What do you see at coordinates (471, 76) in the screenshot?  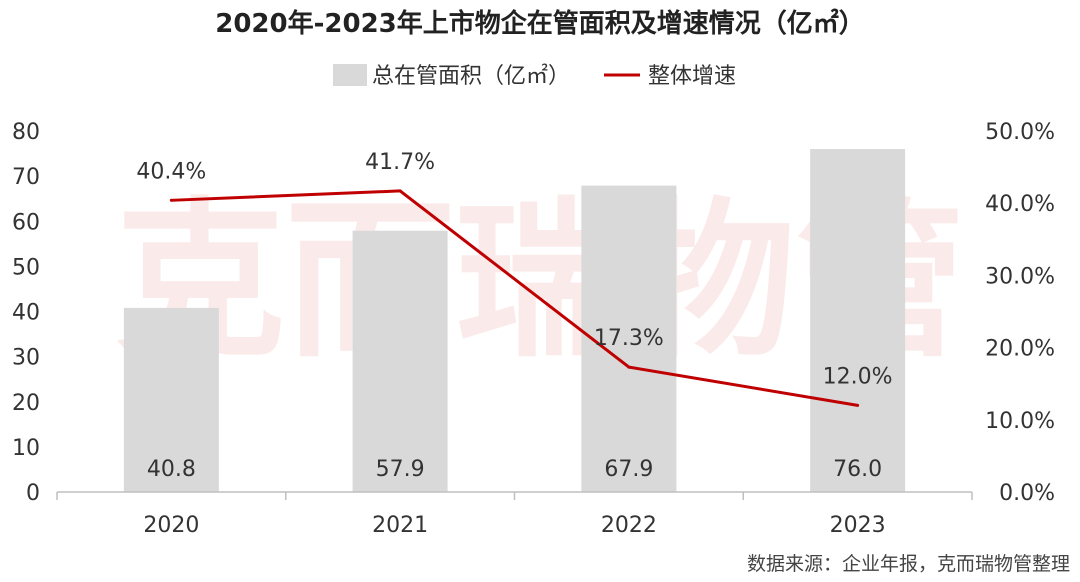 I see `legend-bar-label: 总在管面积（亿㎡）` at bounding box center [471, 76].